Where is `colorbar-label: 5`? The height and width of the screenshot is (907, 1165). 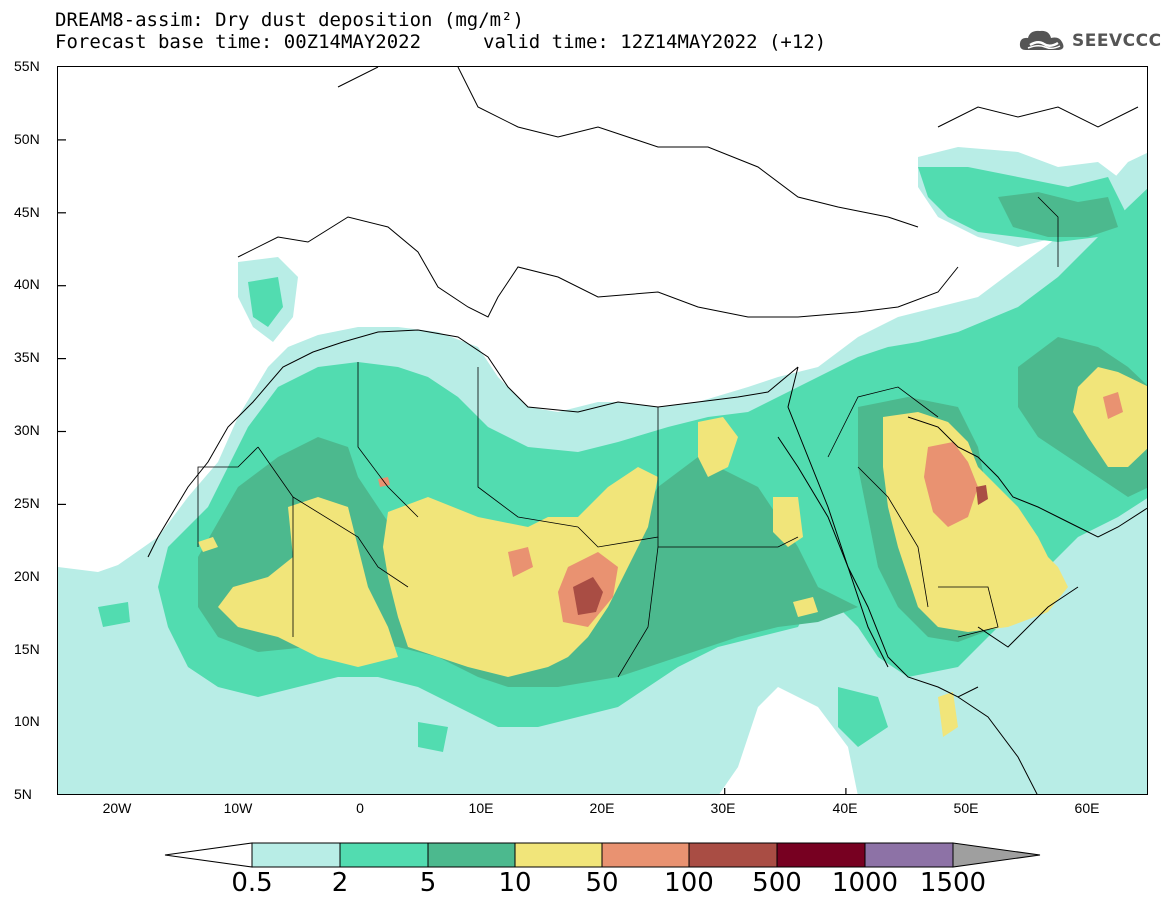 colorbar-label: 5 is located at coordinates (428, 883).